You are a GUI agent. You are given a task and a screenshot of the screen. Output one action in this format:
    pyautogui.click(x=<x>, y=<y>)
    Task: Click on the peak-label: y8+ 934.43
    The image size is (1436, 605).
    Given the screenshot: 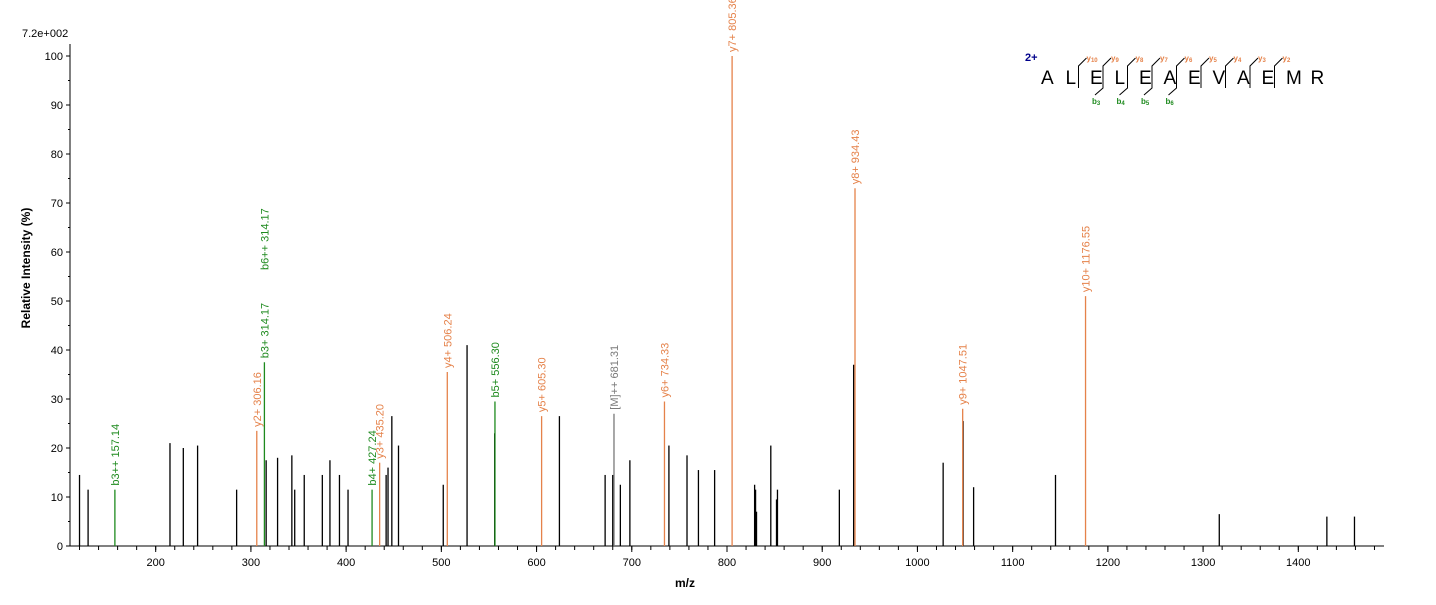 What is the action you would take?
    pyautogui.click(x=856, y=157)
    